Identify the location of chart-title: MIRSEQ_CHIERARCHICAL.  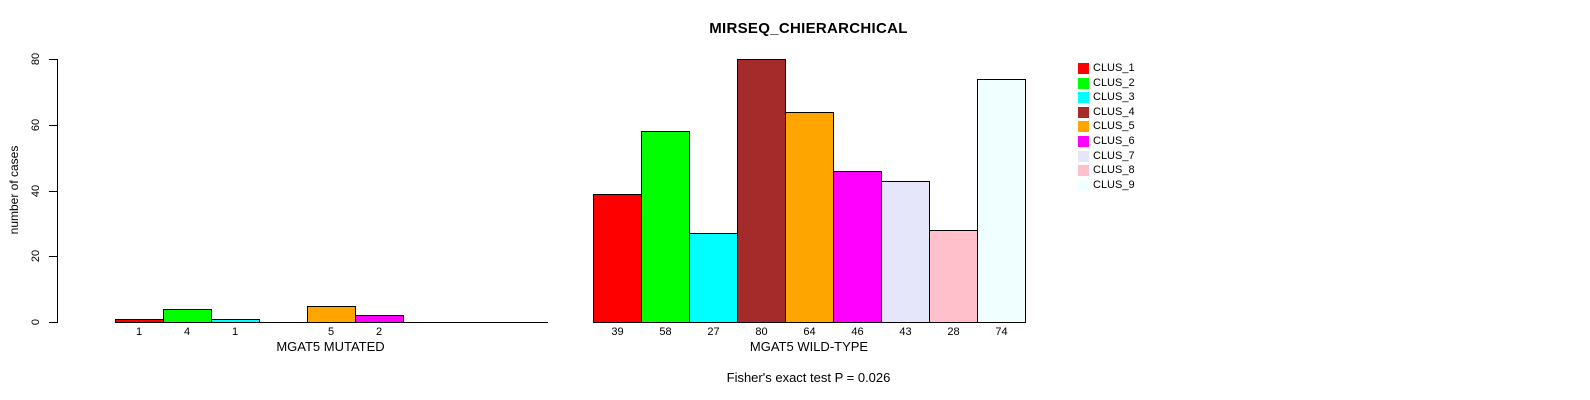
(808, 28).